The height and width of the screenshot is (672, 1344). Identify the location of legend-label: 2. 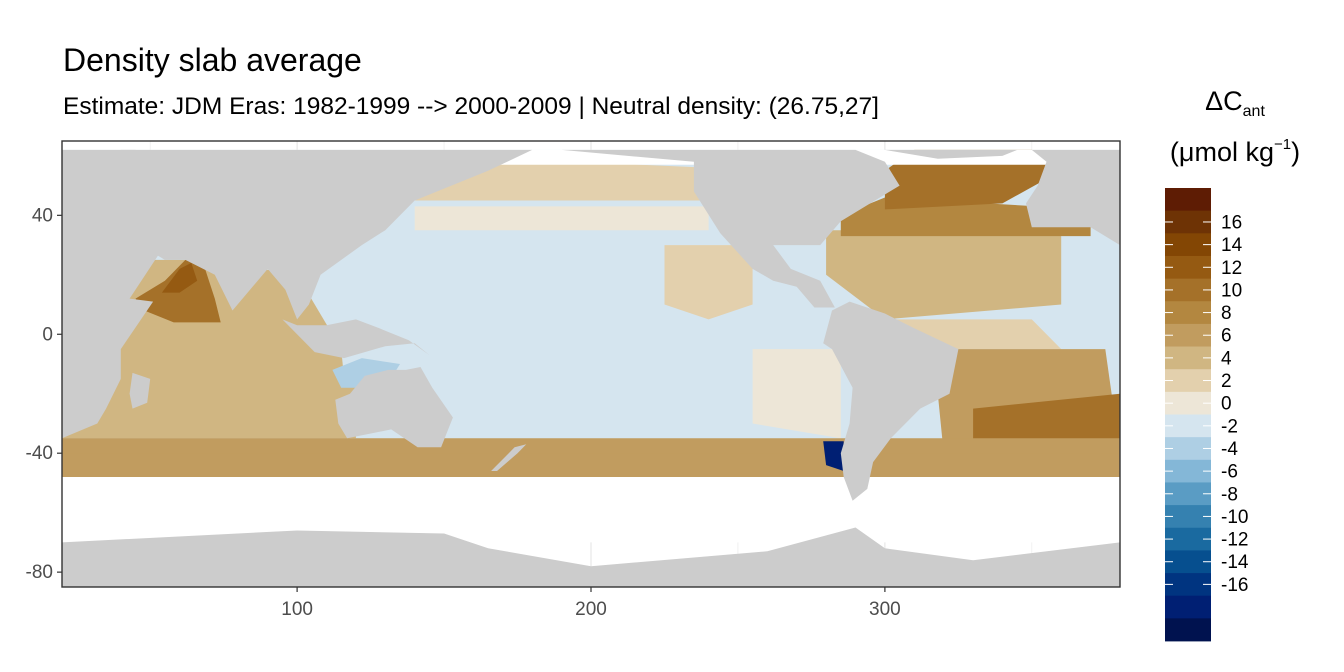
(1226, 381).